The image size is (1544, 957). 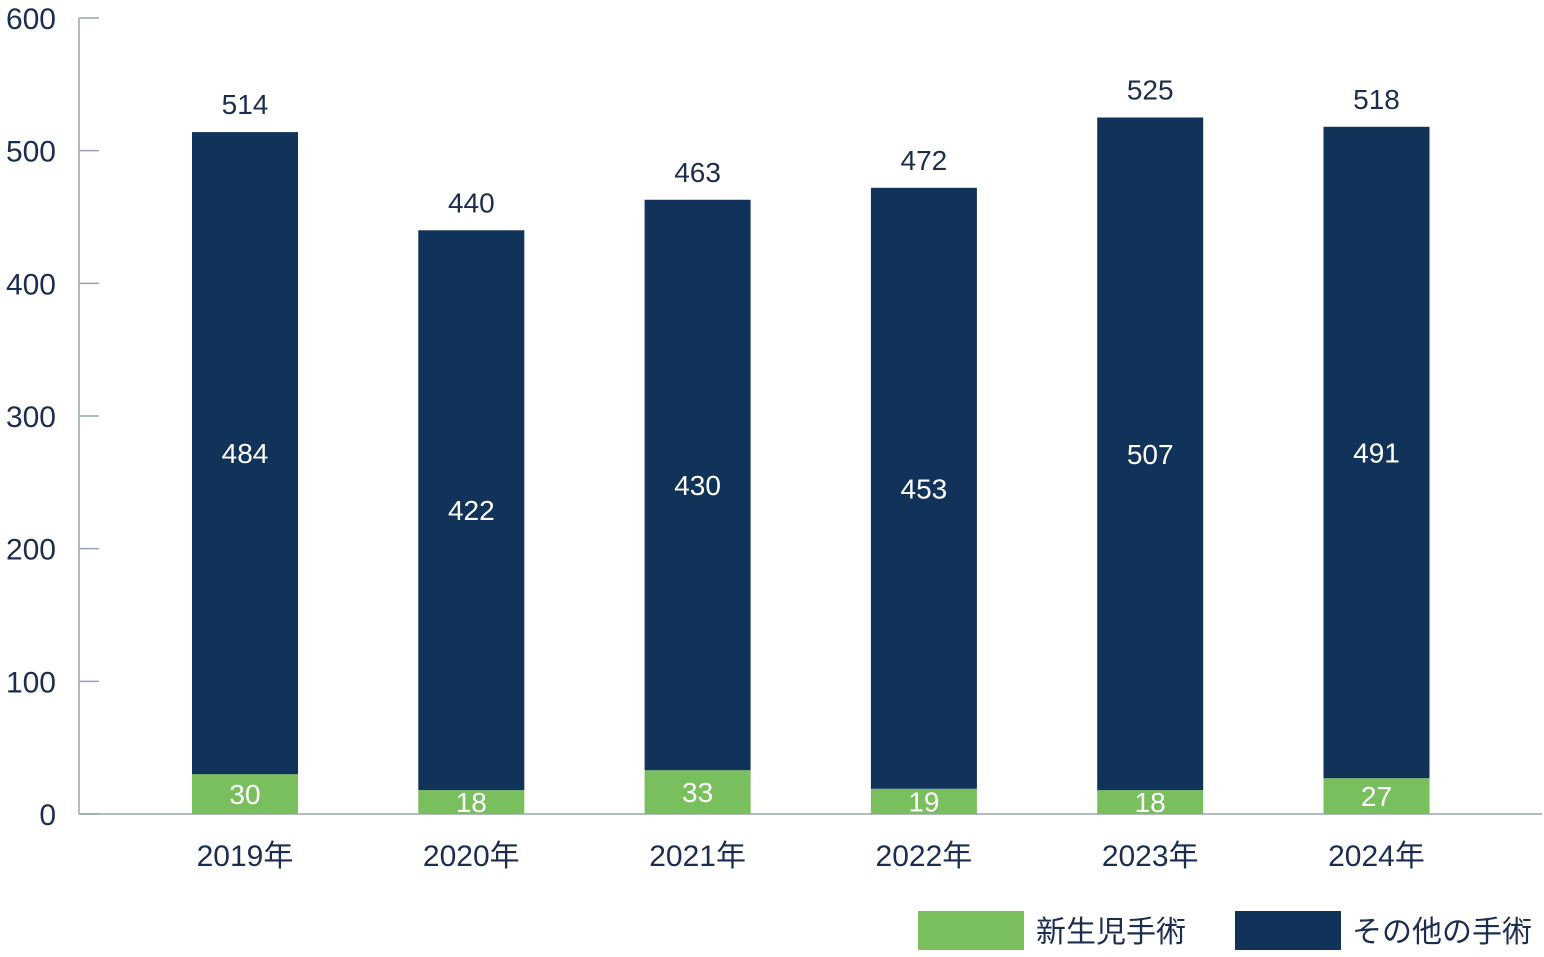 What do you see at coordinates (924, 856) in the screenshot?
I see `x-tick-label: 2022年` at bounding box center [924, 856].